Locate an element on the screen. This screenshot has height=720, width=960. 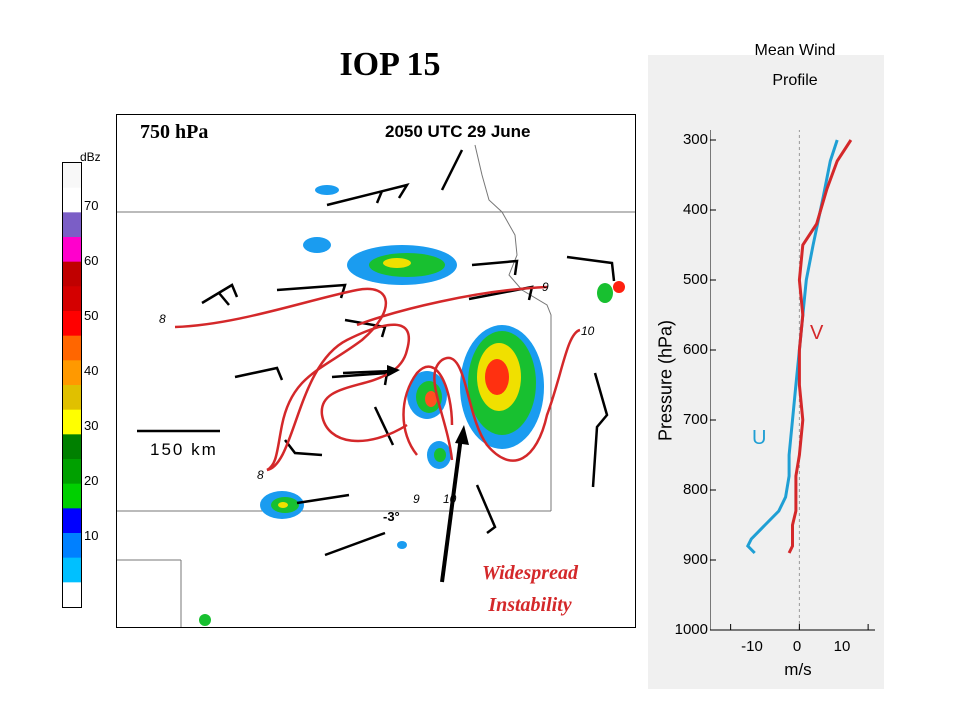
wind-profile-plot is located at coordinates (792, 380).